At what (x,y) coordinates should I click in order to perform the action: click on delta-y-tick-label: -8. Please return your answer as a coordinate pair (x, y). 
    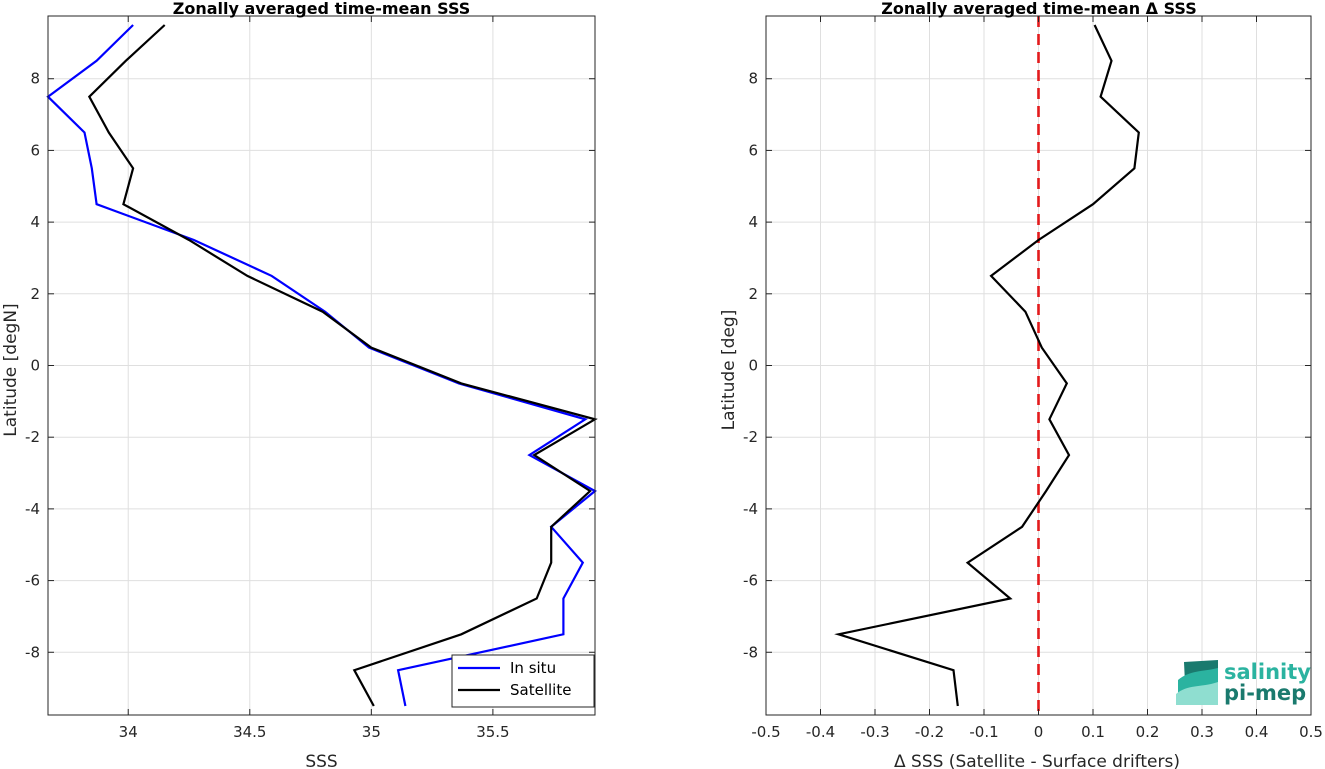
    Looking at the image, I should click on (750, 652).